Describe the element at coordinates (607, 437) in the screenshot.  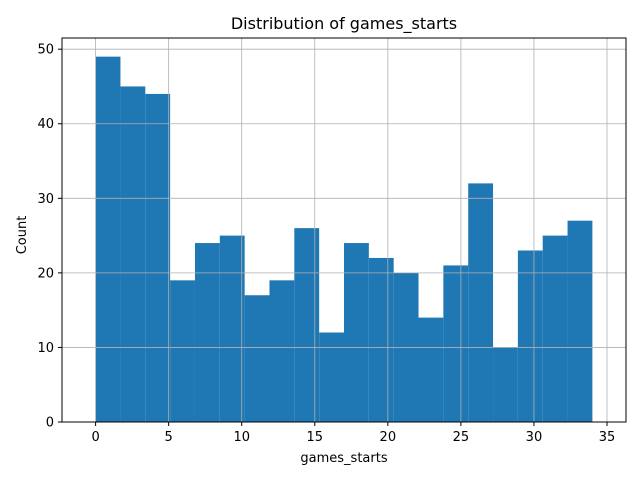
I see `x-tick-label: 35` at that location.